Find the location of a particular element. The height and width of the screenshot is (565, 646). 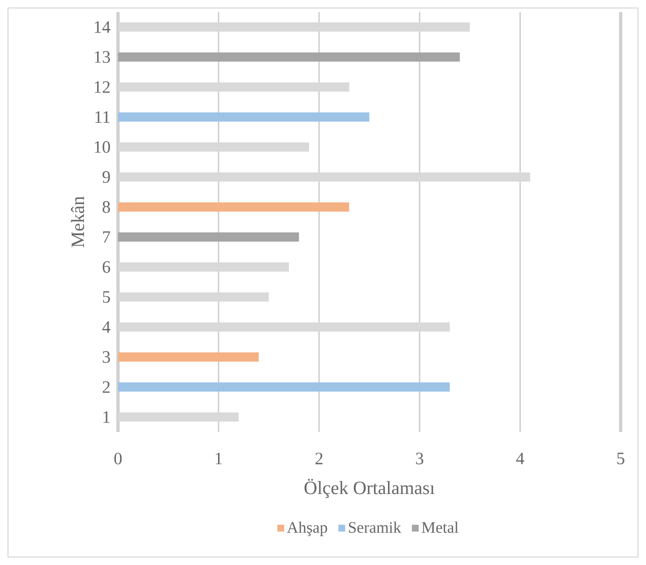

y-tick-label: 6 is located at coordinates (106, 267).